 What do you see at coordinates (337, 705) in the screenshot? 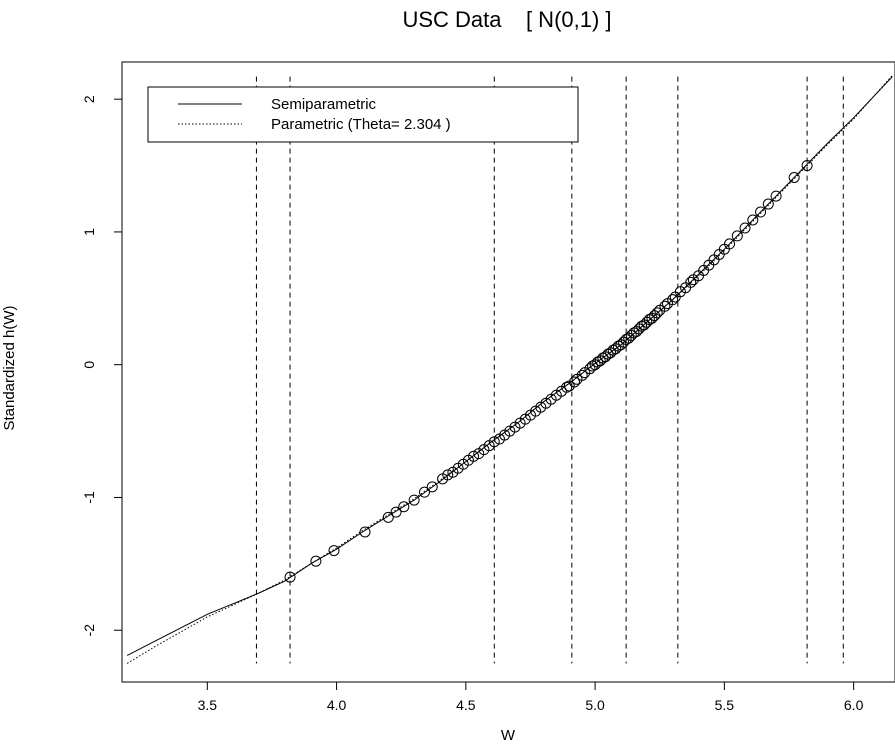
I see `x-tick-label: 4.0` at bounding box center [337, 705].